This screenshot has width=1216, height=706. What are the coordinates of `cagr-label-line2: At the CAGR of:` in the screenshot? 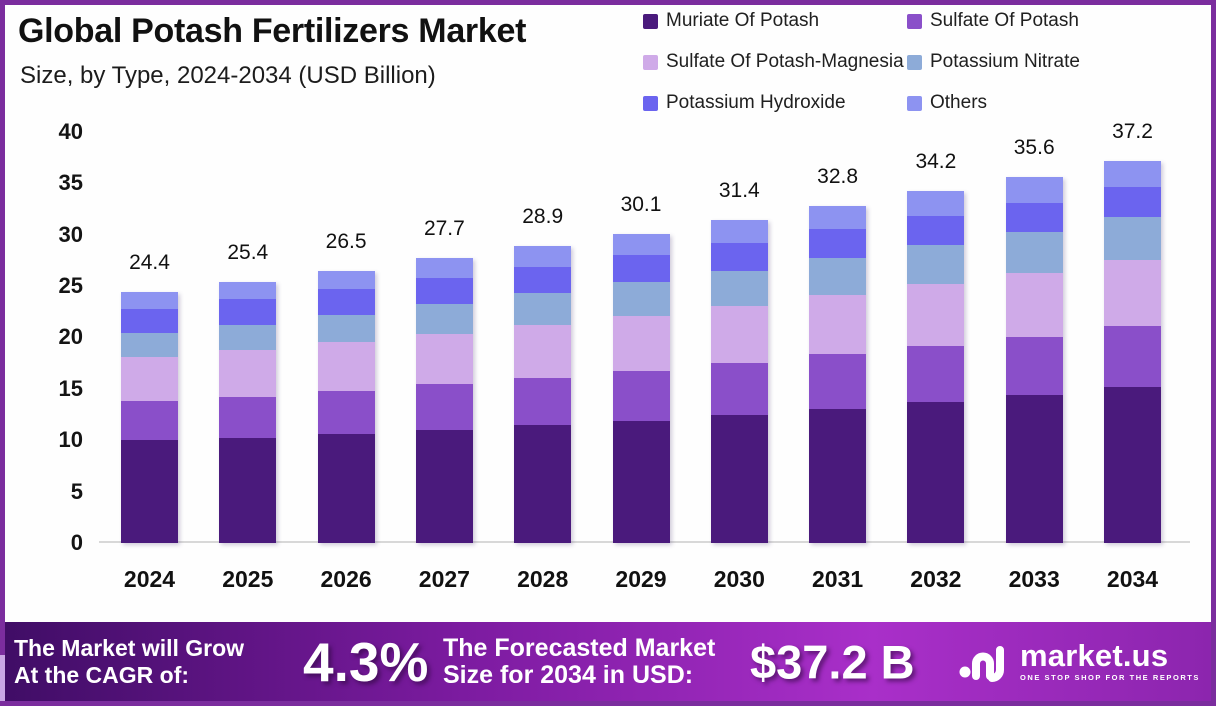 It's located at (102, 674).